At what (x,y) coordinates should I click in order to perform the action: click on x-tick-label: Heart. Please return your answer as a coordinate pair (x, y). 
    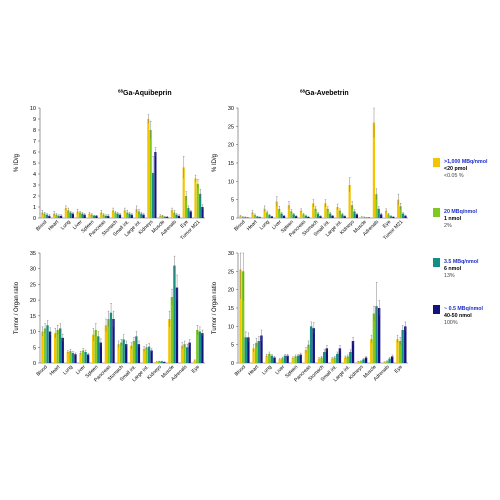
    Looking at the image, I should click on (253, 370).